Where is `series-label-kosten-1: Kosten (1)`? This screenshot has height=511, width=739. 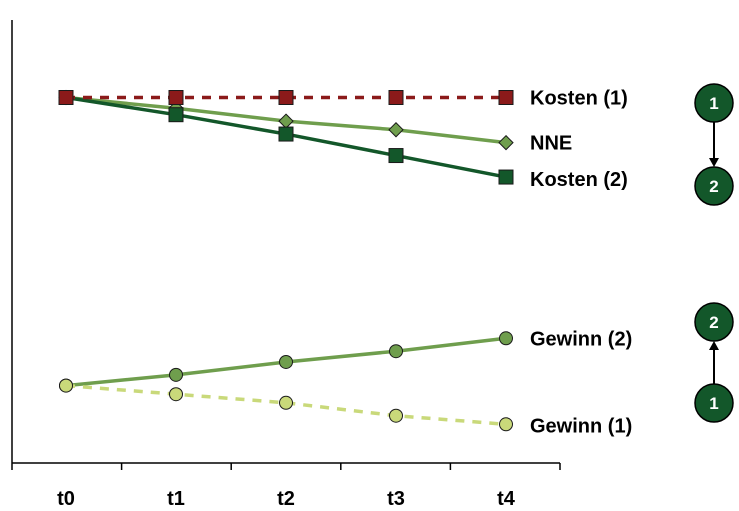
series-label-kosten-1: Kosten (1) is located at coordinates (579, 99).